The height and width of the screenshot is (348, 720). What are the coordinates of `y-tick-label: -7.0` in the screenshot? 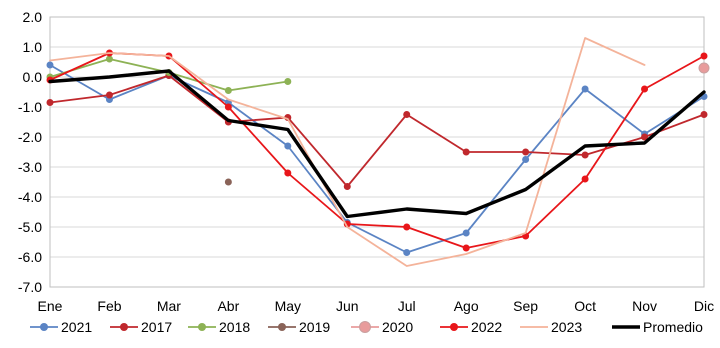 It's located at (30, 287).